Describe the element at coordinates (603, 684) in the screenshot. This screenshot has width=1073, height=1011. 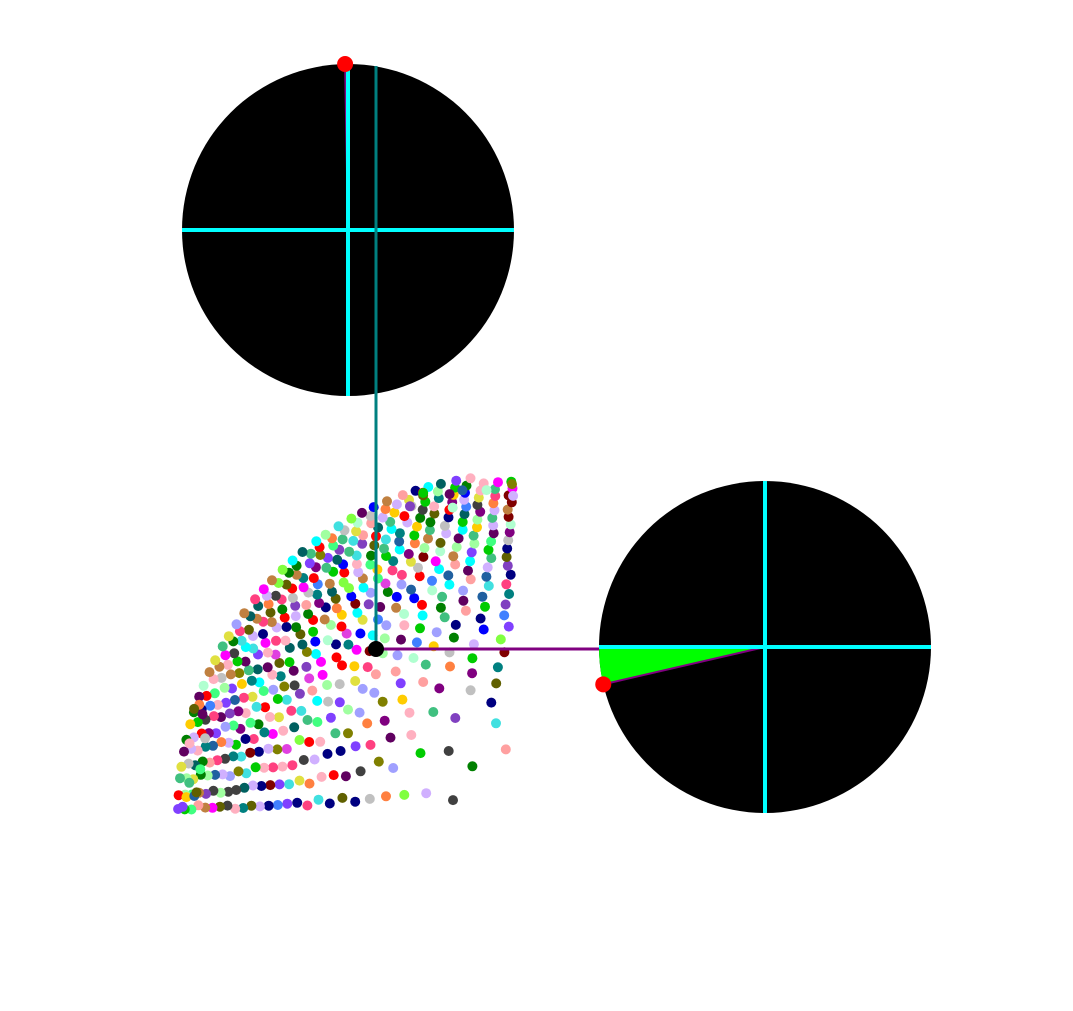
I see `right-dial-marker` at that location.